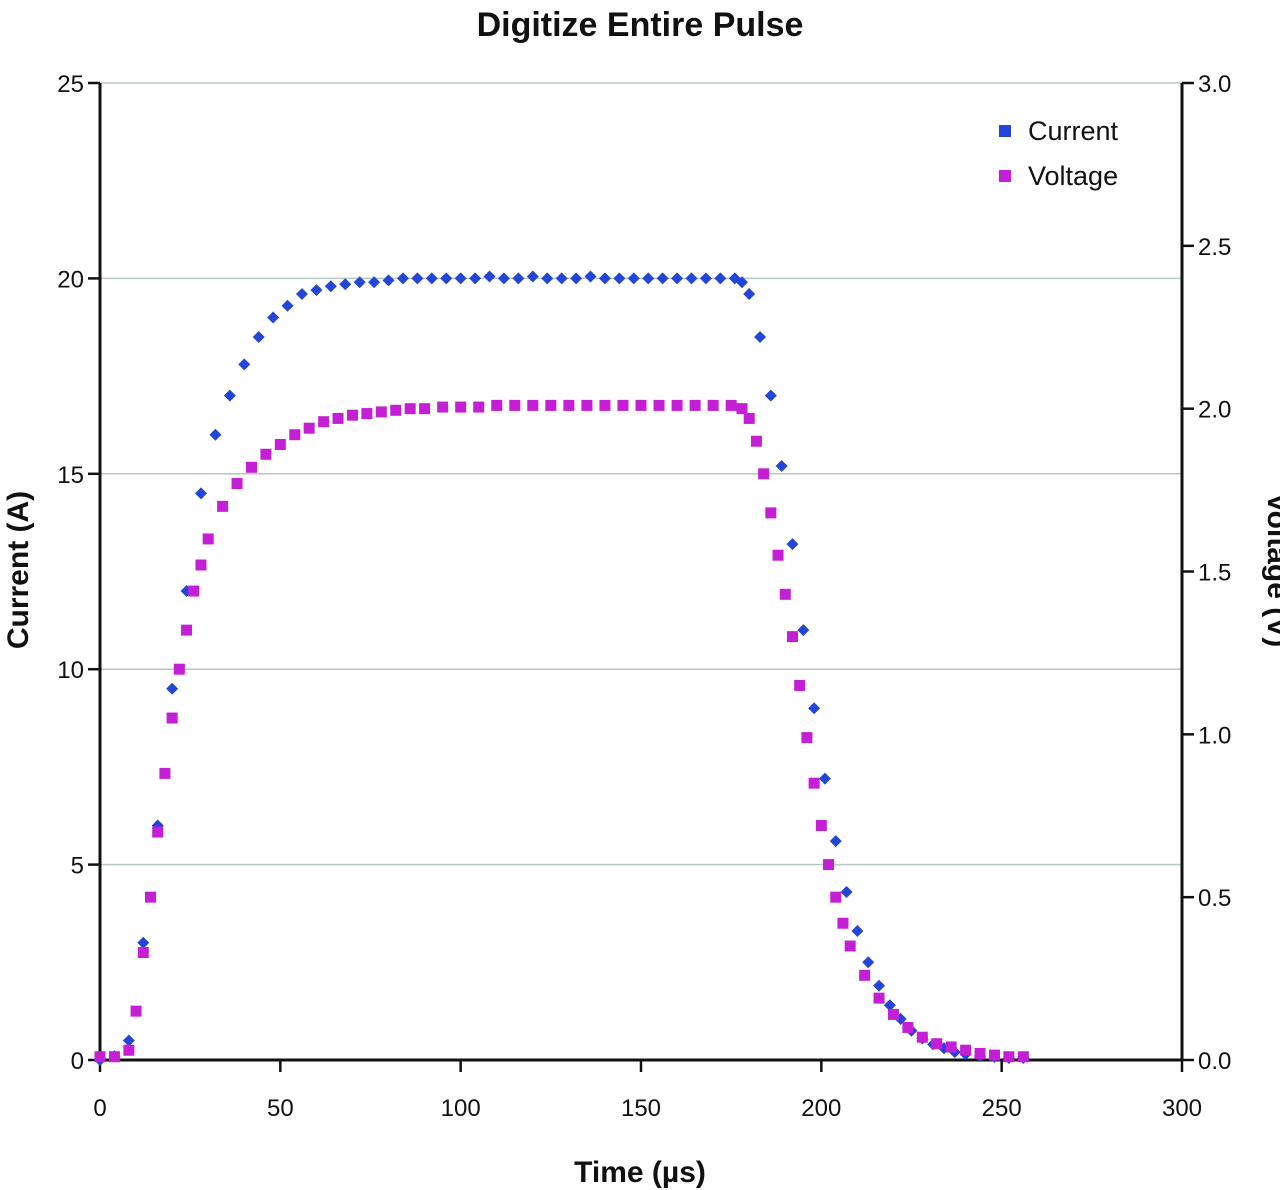 The width and height of the screenshot is (1280, 1190). I want to click on x-tick-label: 0, so click(99, 1108).